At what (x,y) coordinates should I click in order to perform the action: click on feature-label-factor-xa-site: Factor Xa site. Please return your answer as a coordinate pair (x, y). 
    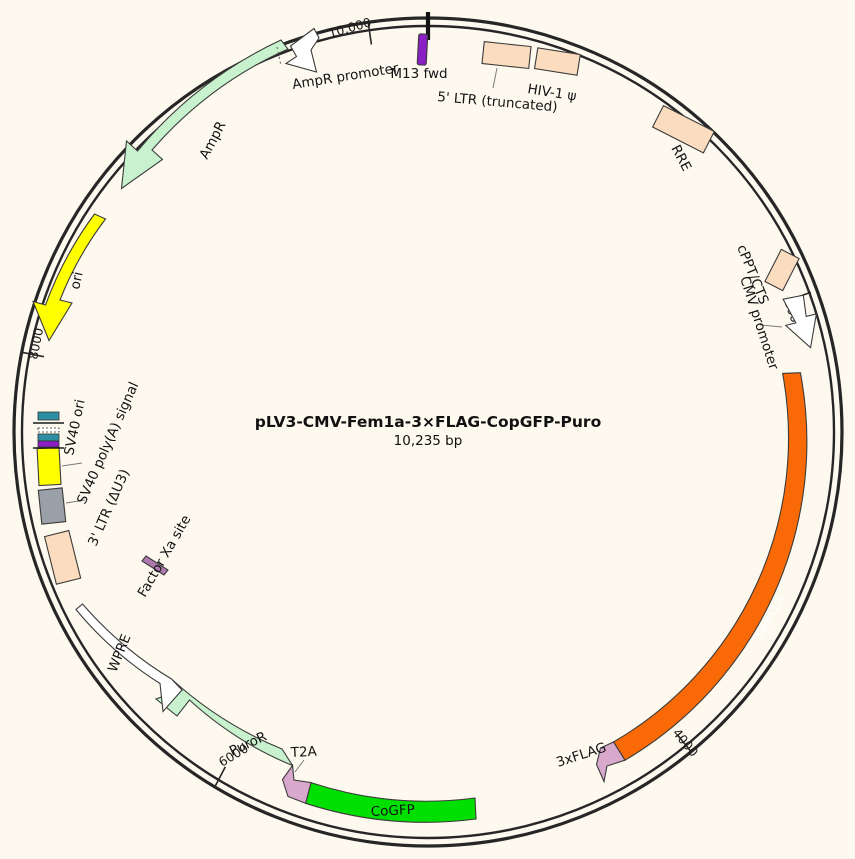
    Looking at the image, I should click on (165, 556).